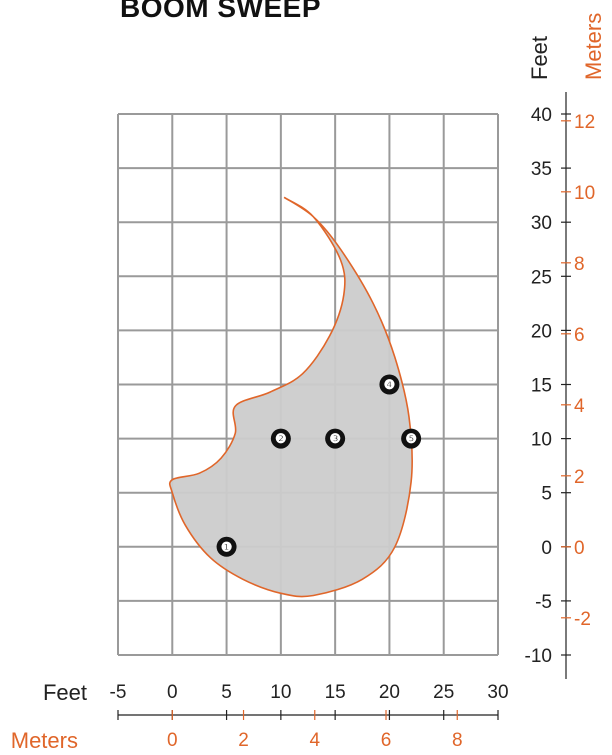  I want to click on x-tick-label-meters: 4, so click(314, 740).